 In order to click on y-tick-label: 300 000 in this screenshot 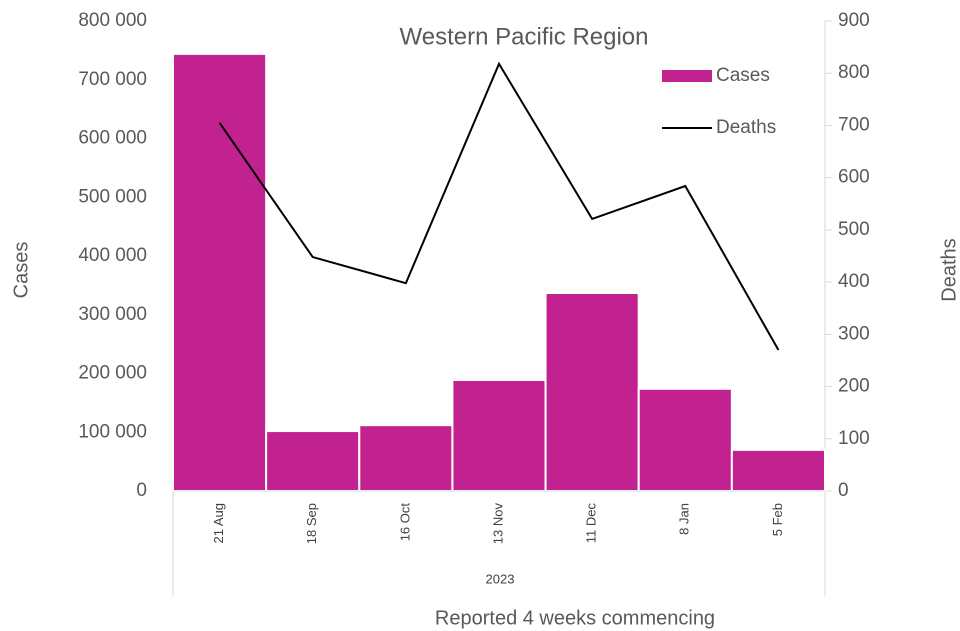, I will do `click(112, 314)`.